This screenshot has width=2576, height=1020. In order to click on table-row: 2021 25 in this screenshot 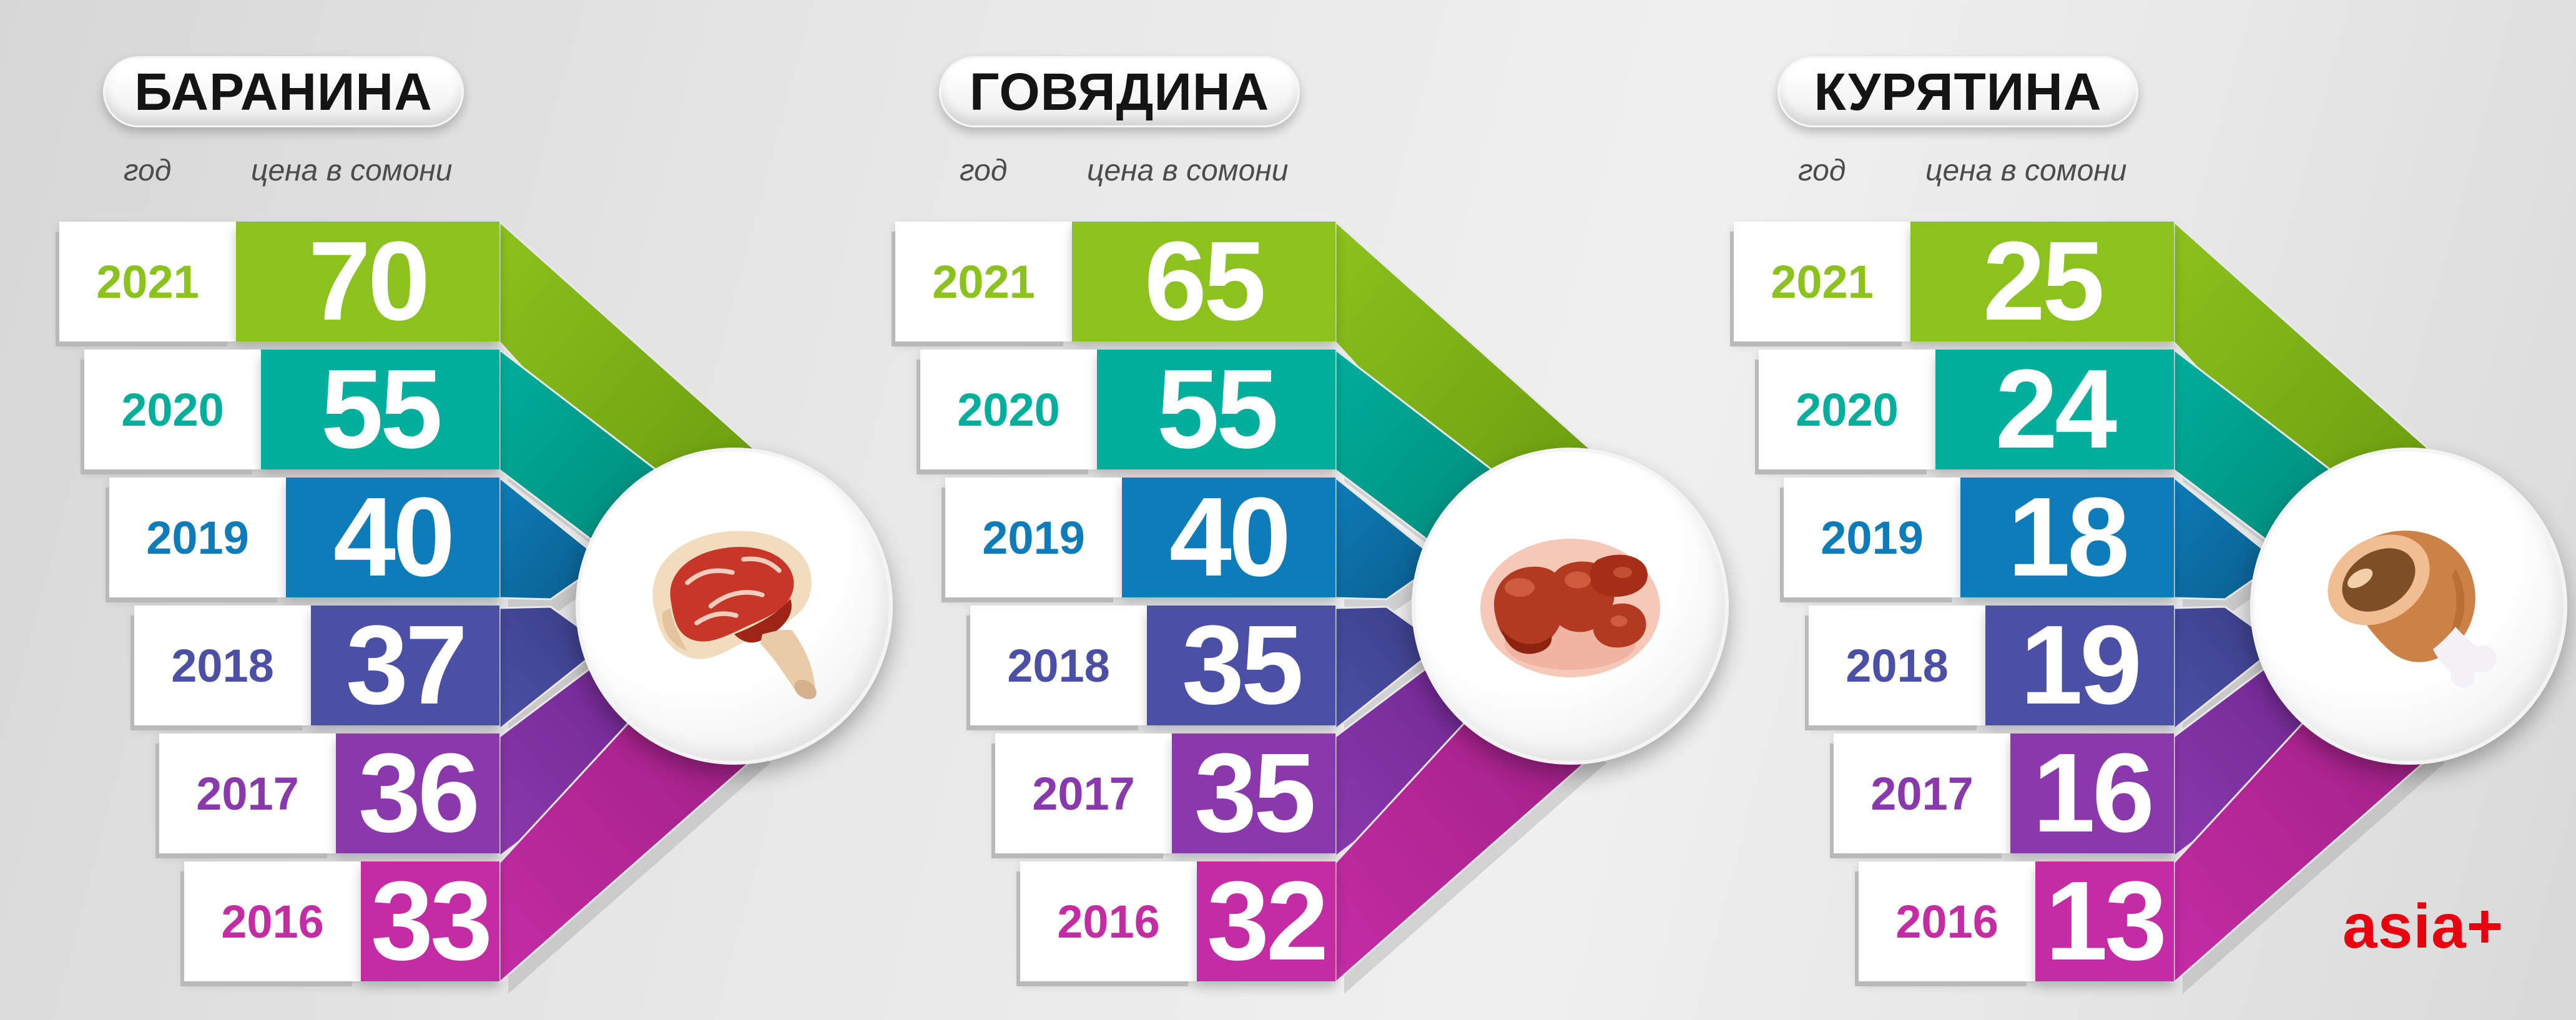, I will do `click(2144, 282)`.